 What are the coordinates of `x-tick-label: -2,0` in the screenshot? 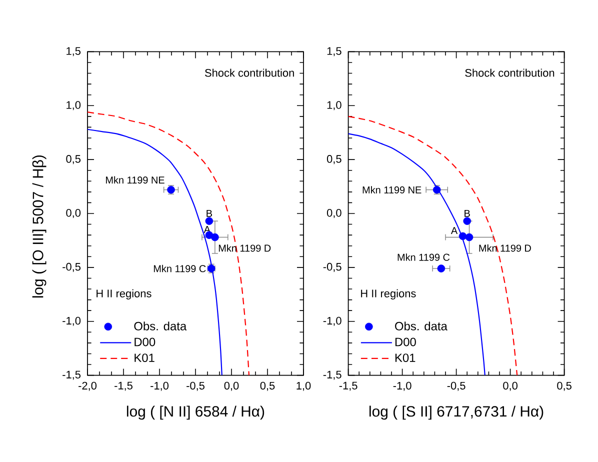 It's located at (87, 386).